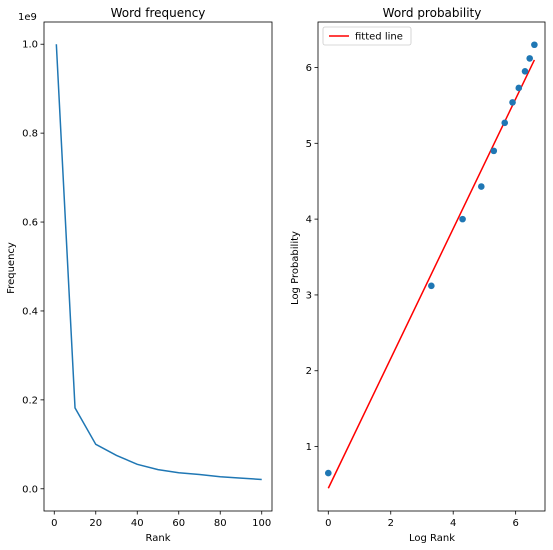  What do you see at coordinates (11, 268) in the screenshot?
I see `y-axis-label: Frequency` at bounding box center [11, 268].